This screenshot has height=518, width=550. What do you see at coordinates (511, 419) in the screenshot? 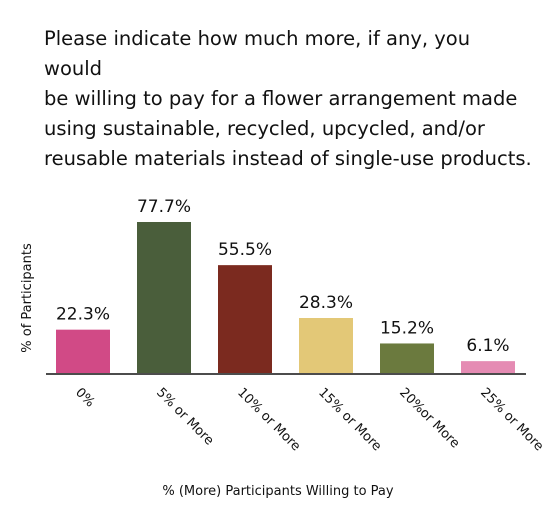
I see `tick-label-5: 25% or More` at bounding box center [511, 419].